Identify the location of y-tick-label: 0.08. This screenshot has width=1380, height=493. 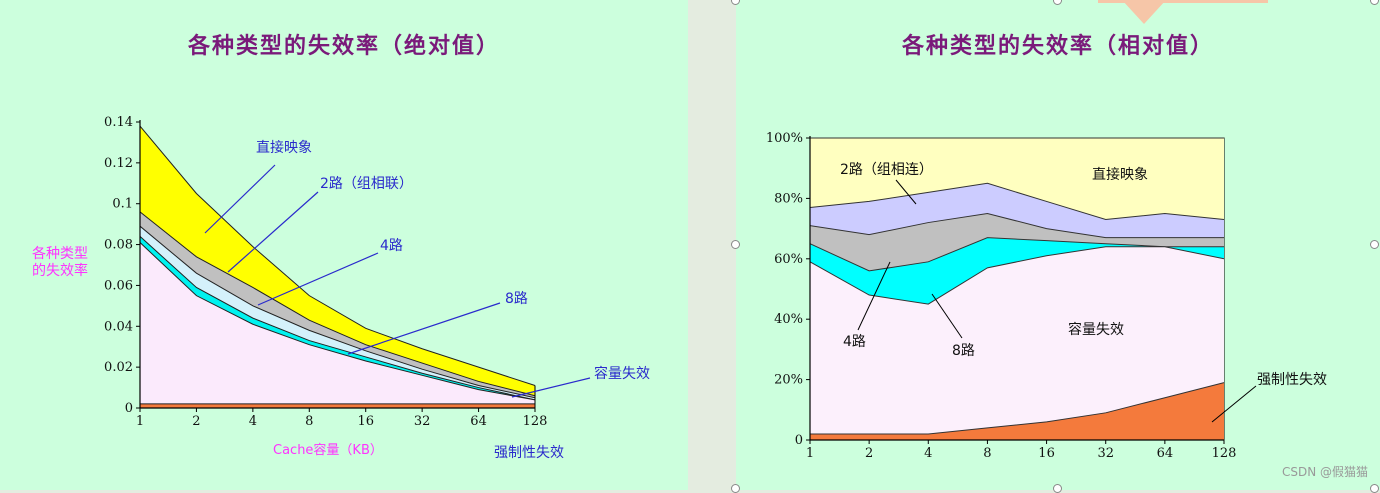
(118, 245).